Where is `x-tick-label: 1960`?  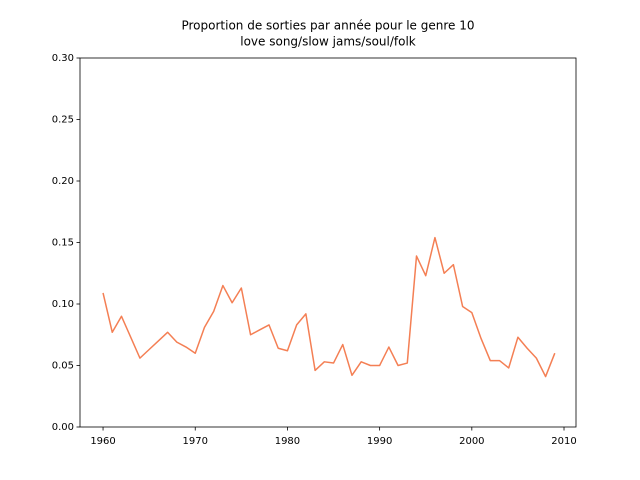
x-tick-label: 1960 is located at coordinates (102, 441).